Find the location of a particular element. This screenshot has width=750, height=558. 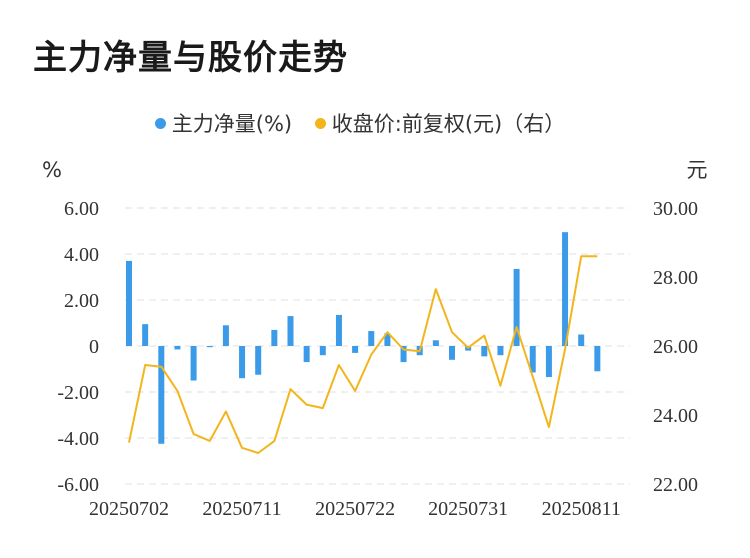

x-axis: 20250702 20250711 20250722 20250731 20250811 is located at coordinates (355, 509).